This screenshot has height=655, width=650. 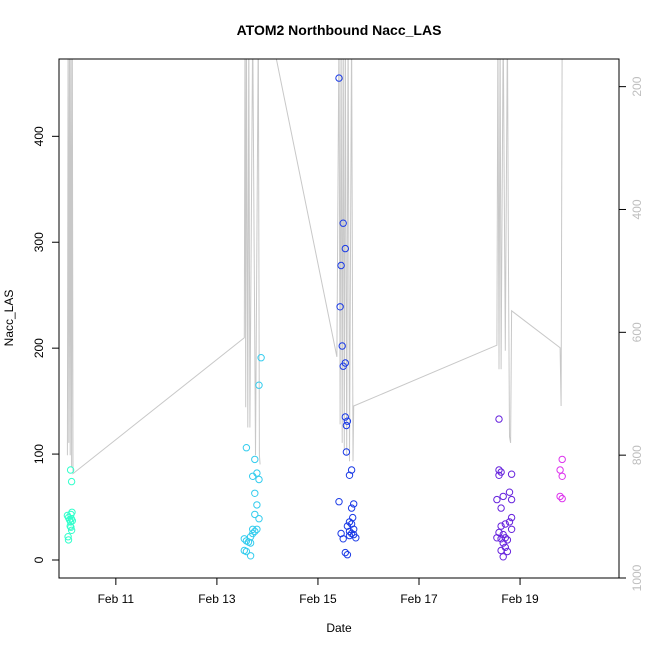 What do you see at coordinates (637, 86) in the screenshot?
I see `y2-tick-label: 200` at bounding box center [637, 86].